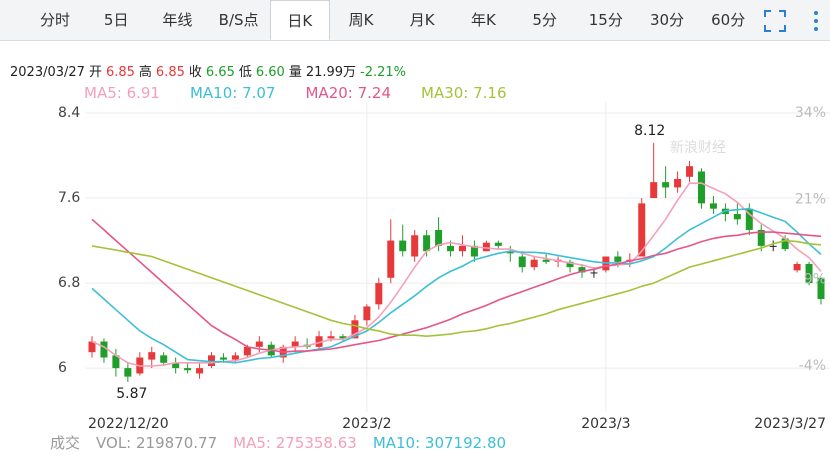 The image size is (830, 458). Describe the element at coordinates (331, 72) in the screenshot. I see `quote-value: 21.99万` at that location.